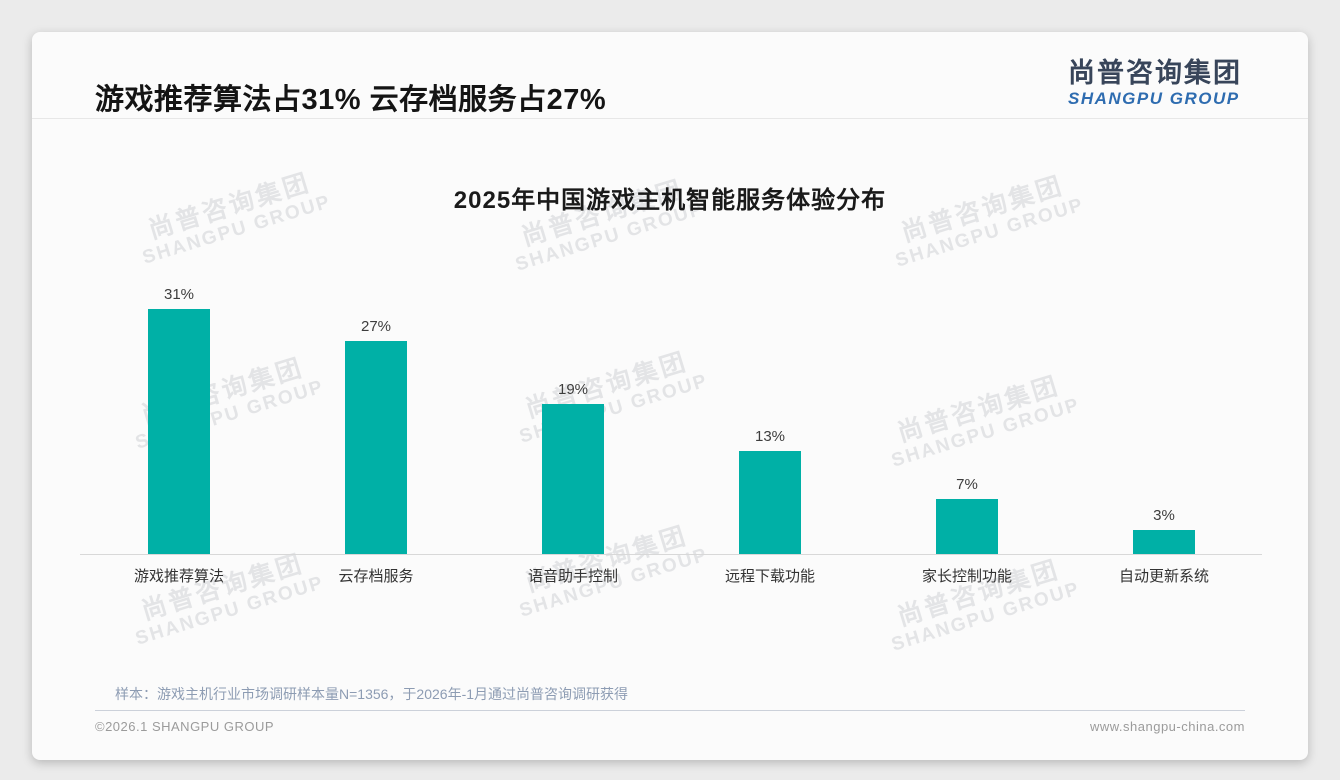  What do you see at coordinates (178, 576) in the screenshot?
I see `category-label: 游戏推荐算法` at bounding box center [178, 576].